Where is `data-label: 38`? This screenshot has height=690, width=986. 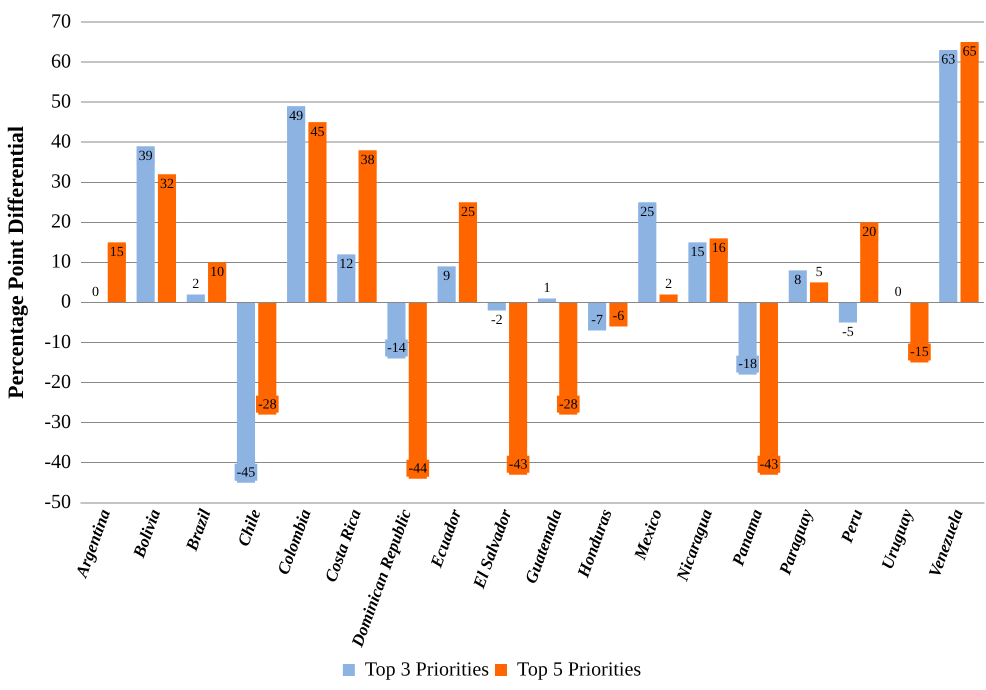
data-label: 38 is located at coordinates (367, 160).